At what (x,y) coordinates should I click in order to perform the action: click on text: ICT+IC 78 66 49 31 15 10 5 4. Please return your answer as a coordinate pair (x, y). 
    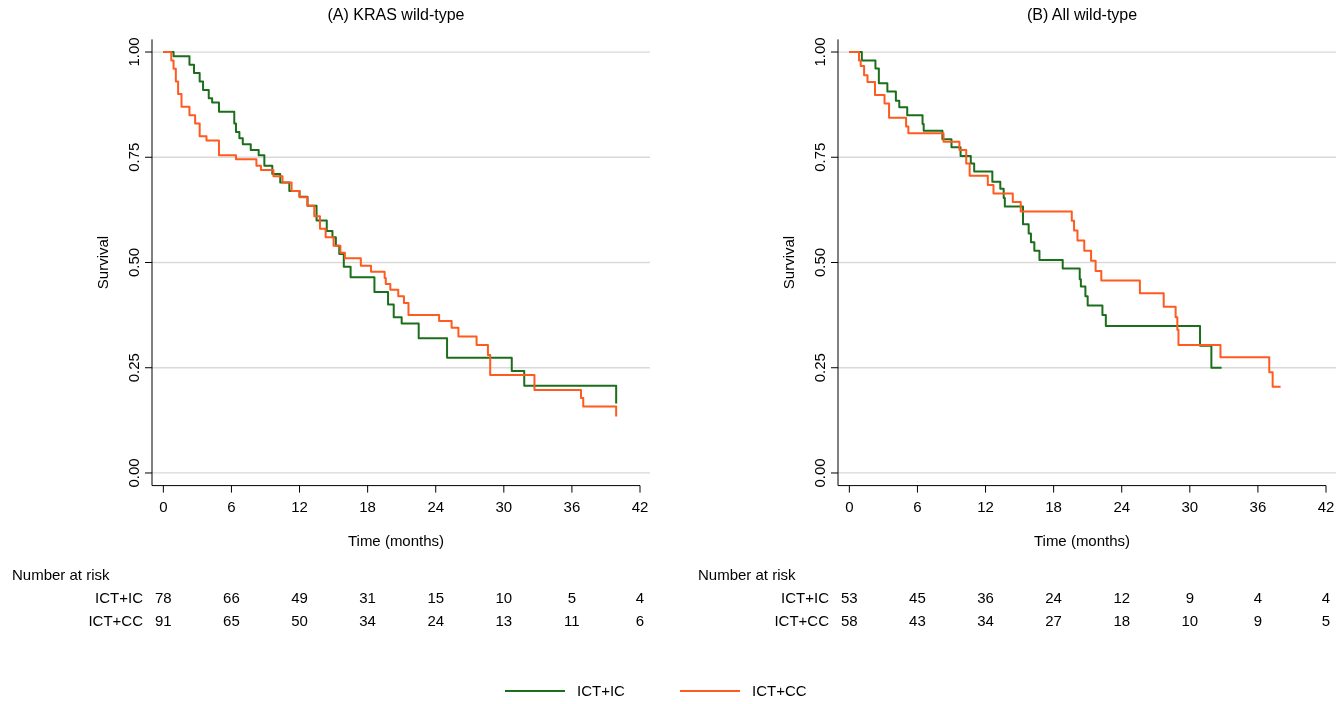
    Looking at the image, I should click on (370, 597).